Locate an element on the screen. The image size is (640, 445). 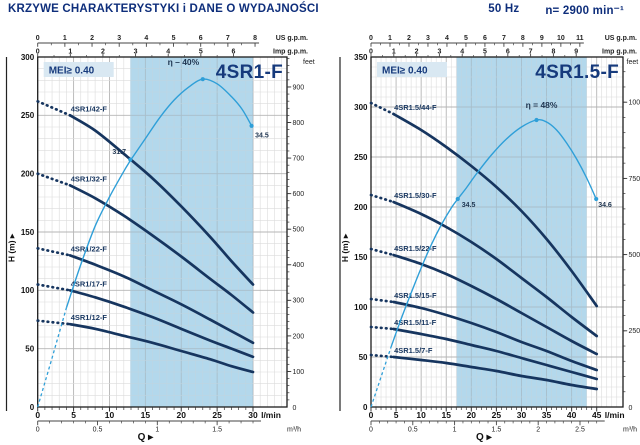
feet-tick-label: 400 is located at coordinates (299, 265).